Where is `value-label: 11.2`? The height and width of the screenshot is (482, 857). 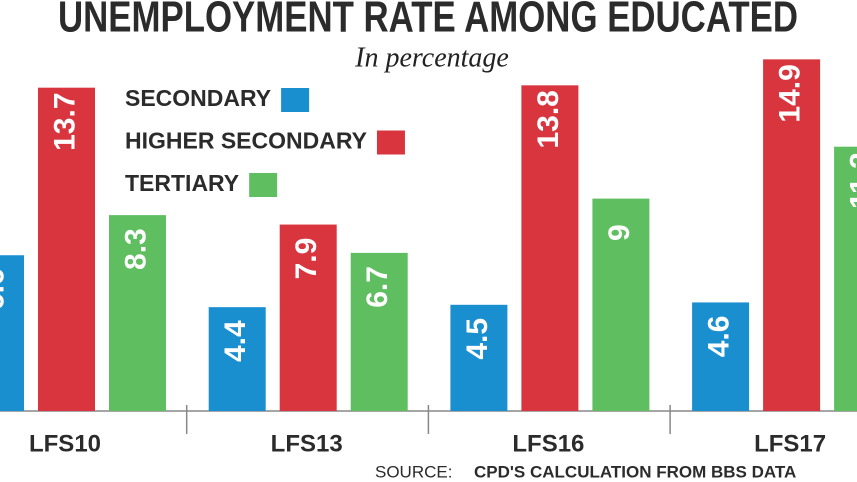 value-label: 11.2 is located at coordinates (851, 180).